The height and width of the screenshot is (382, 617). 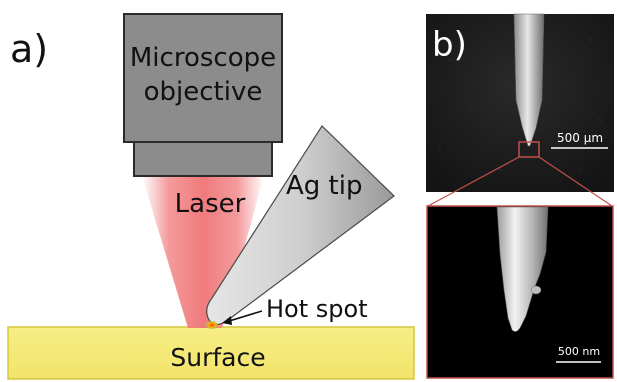 What do you see at coordinates (575, 181) in the screenshot?
I see `inset-connector-right` at bounding box center [575, 181].